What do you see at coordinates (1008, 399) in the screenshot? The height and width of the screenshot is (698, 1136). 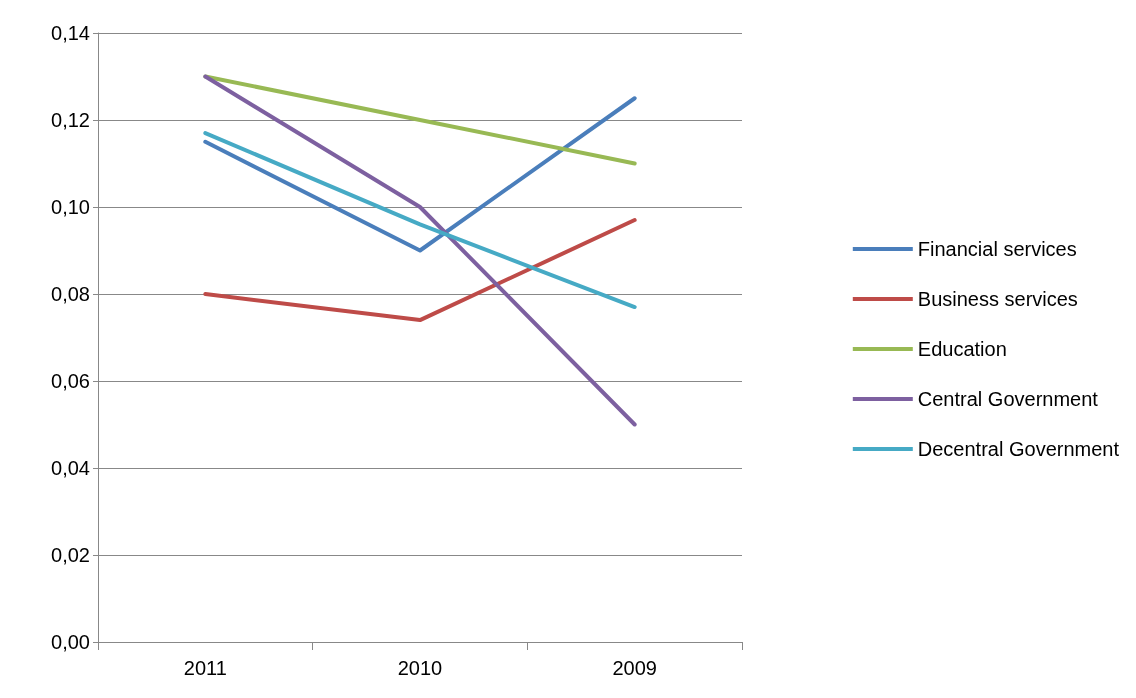 I see `legend-label: Central Government` at bounding box center [1008, 399].